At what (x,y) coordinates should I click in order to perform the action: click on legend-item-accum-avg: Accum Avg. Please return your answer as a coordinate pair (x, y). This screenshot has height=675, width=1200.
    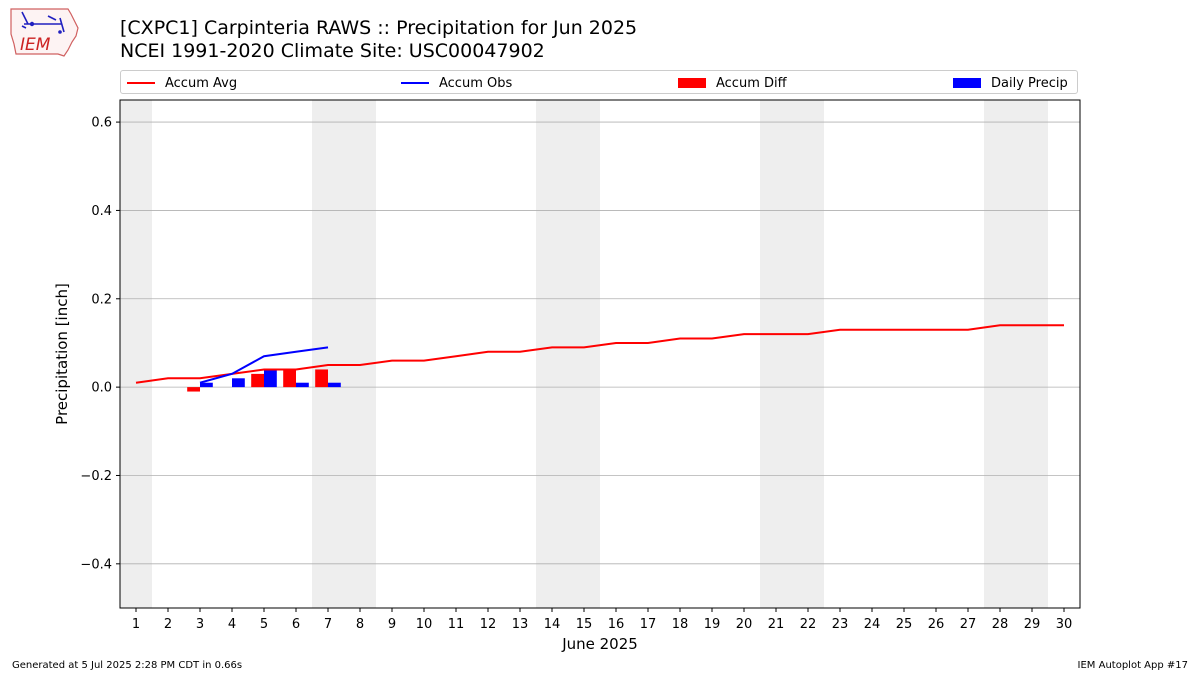
    Looking at the image, I should click on (182, 83).